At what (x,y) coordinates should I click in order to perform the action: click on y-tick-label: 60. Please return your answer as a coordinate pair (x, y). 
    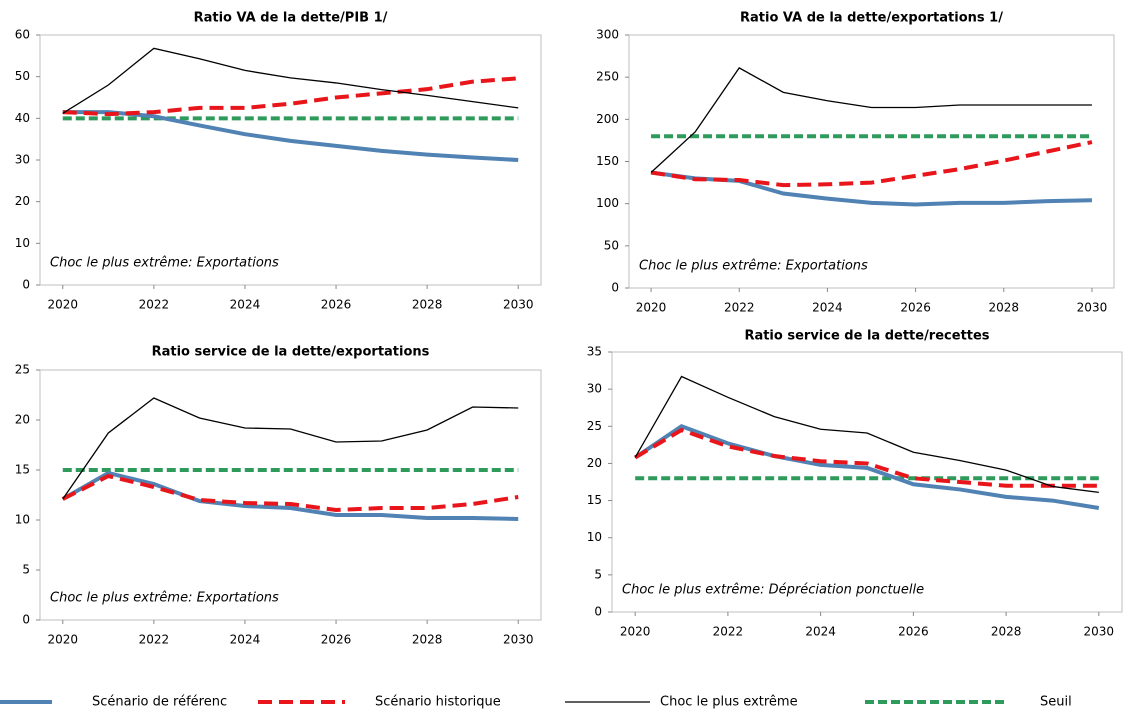
    Looking at the image, I should click on (22, 35).